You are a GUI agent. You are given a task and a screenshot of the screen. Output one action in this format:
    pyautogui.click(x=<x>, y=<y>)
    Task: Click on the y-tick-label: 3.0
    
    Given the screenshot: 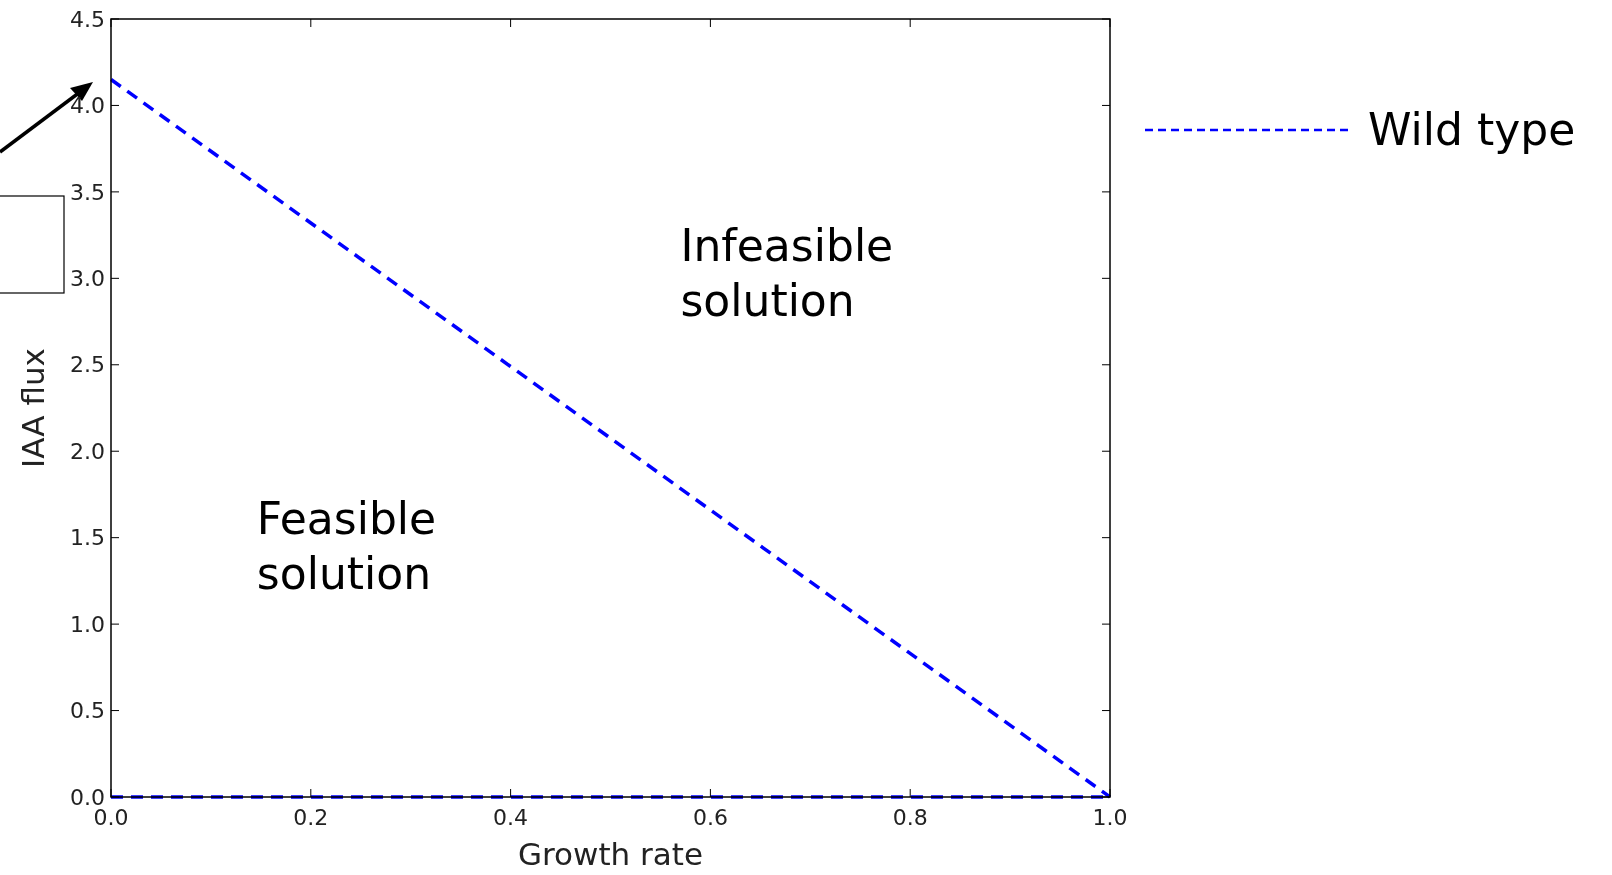 What is the action you would take?
    pyautogui.click(x=87, y=279)
    